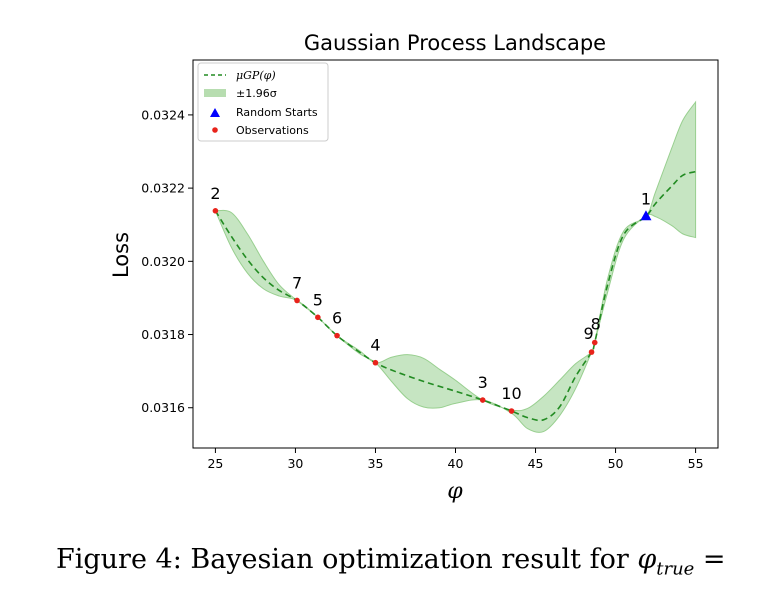 The width and height of the screenshot is (776, 615). What do you see at coordinates (295, 463) in the screenshot?
I see `x-tick-label: 30` at bounding box center [295, 463].